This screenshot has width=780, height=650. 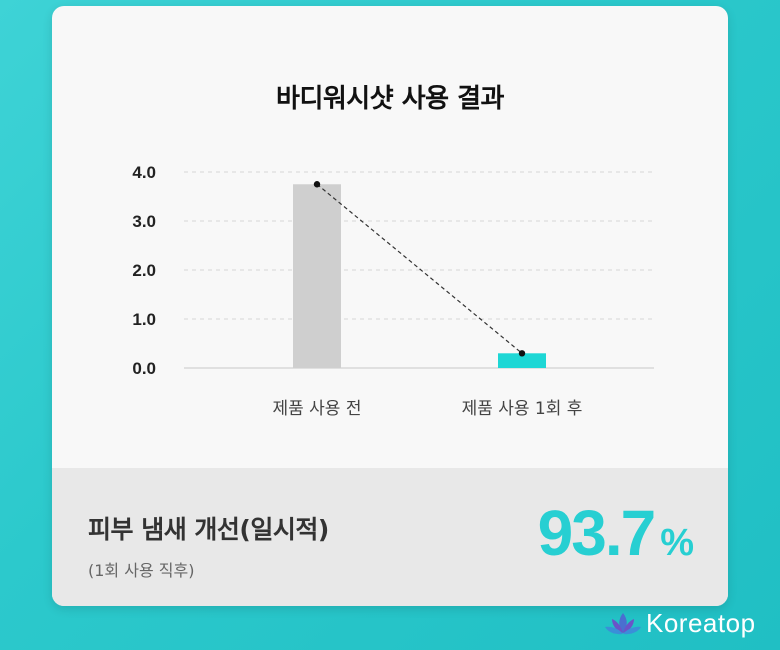 I want to click on metric-number: 93.7, so click(x=597, y=533).